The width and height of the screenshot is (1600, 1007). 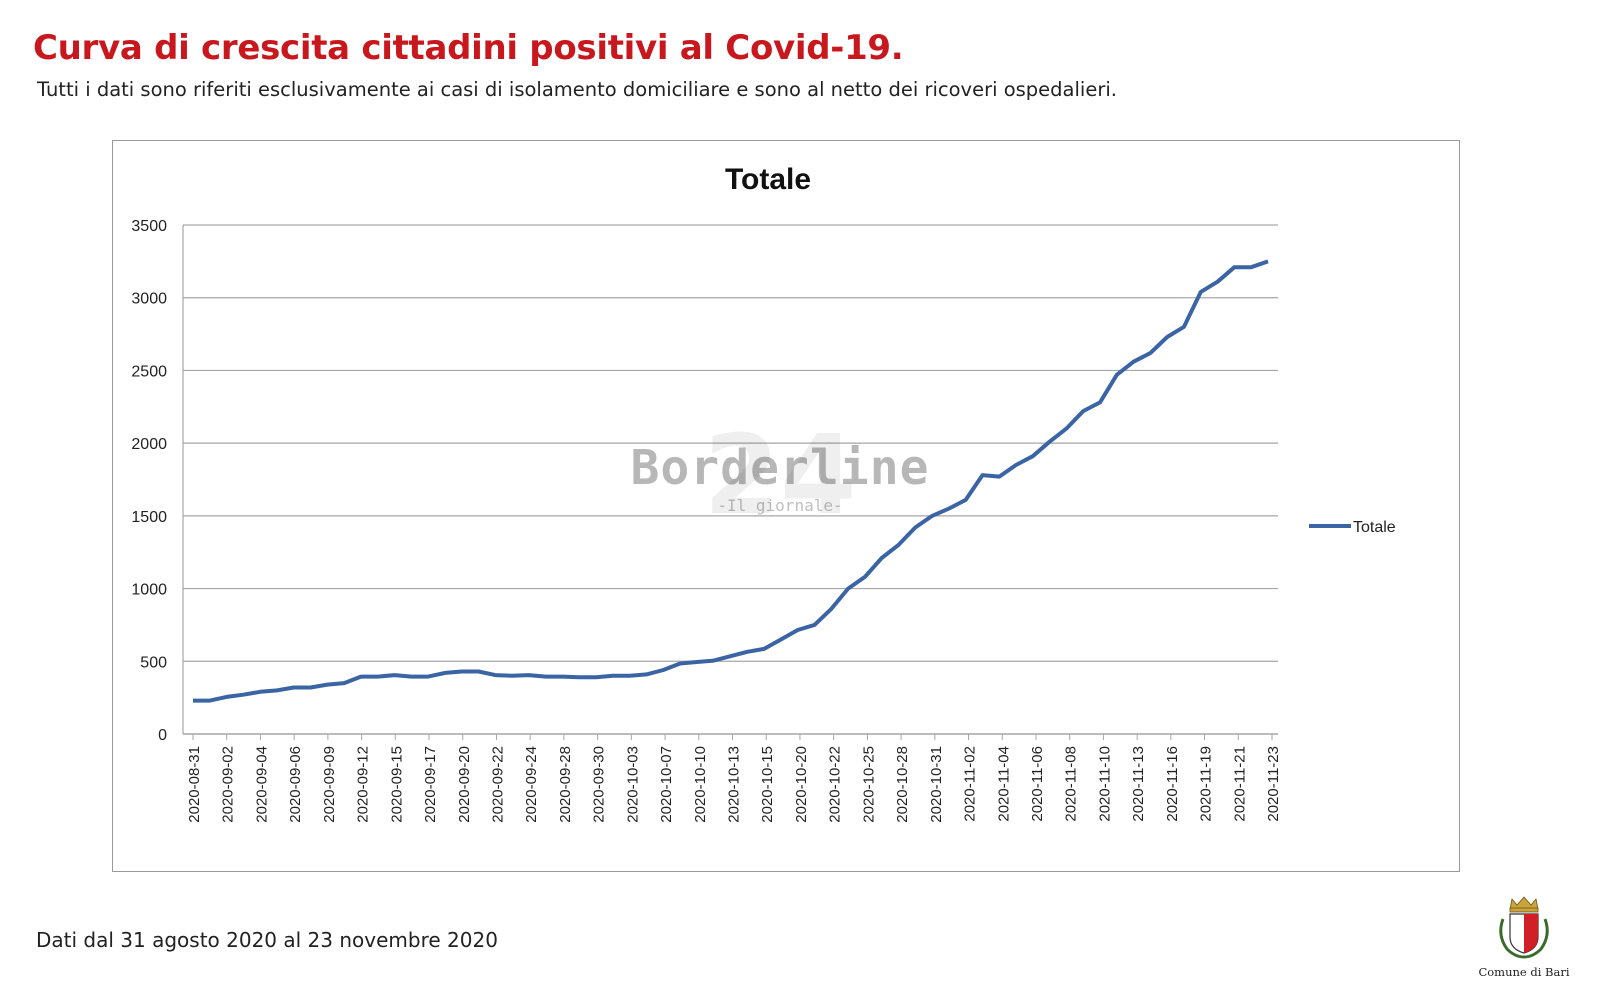 I want to click on comune-logo: Comune di Bari, so click(x=1524, y=937).